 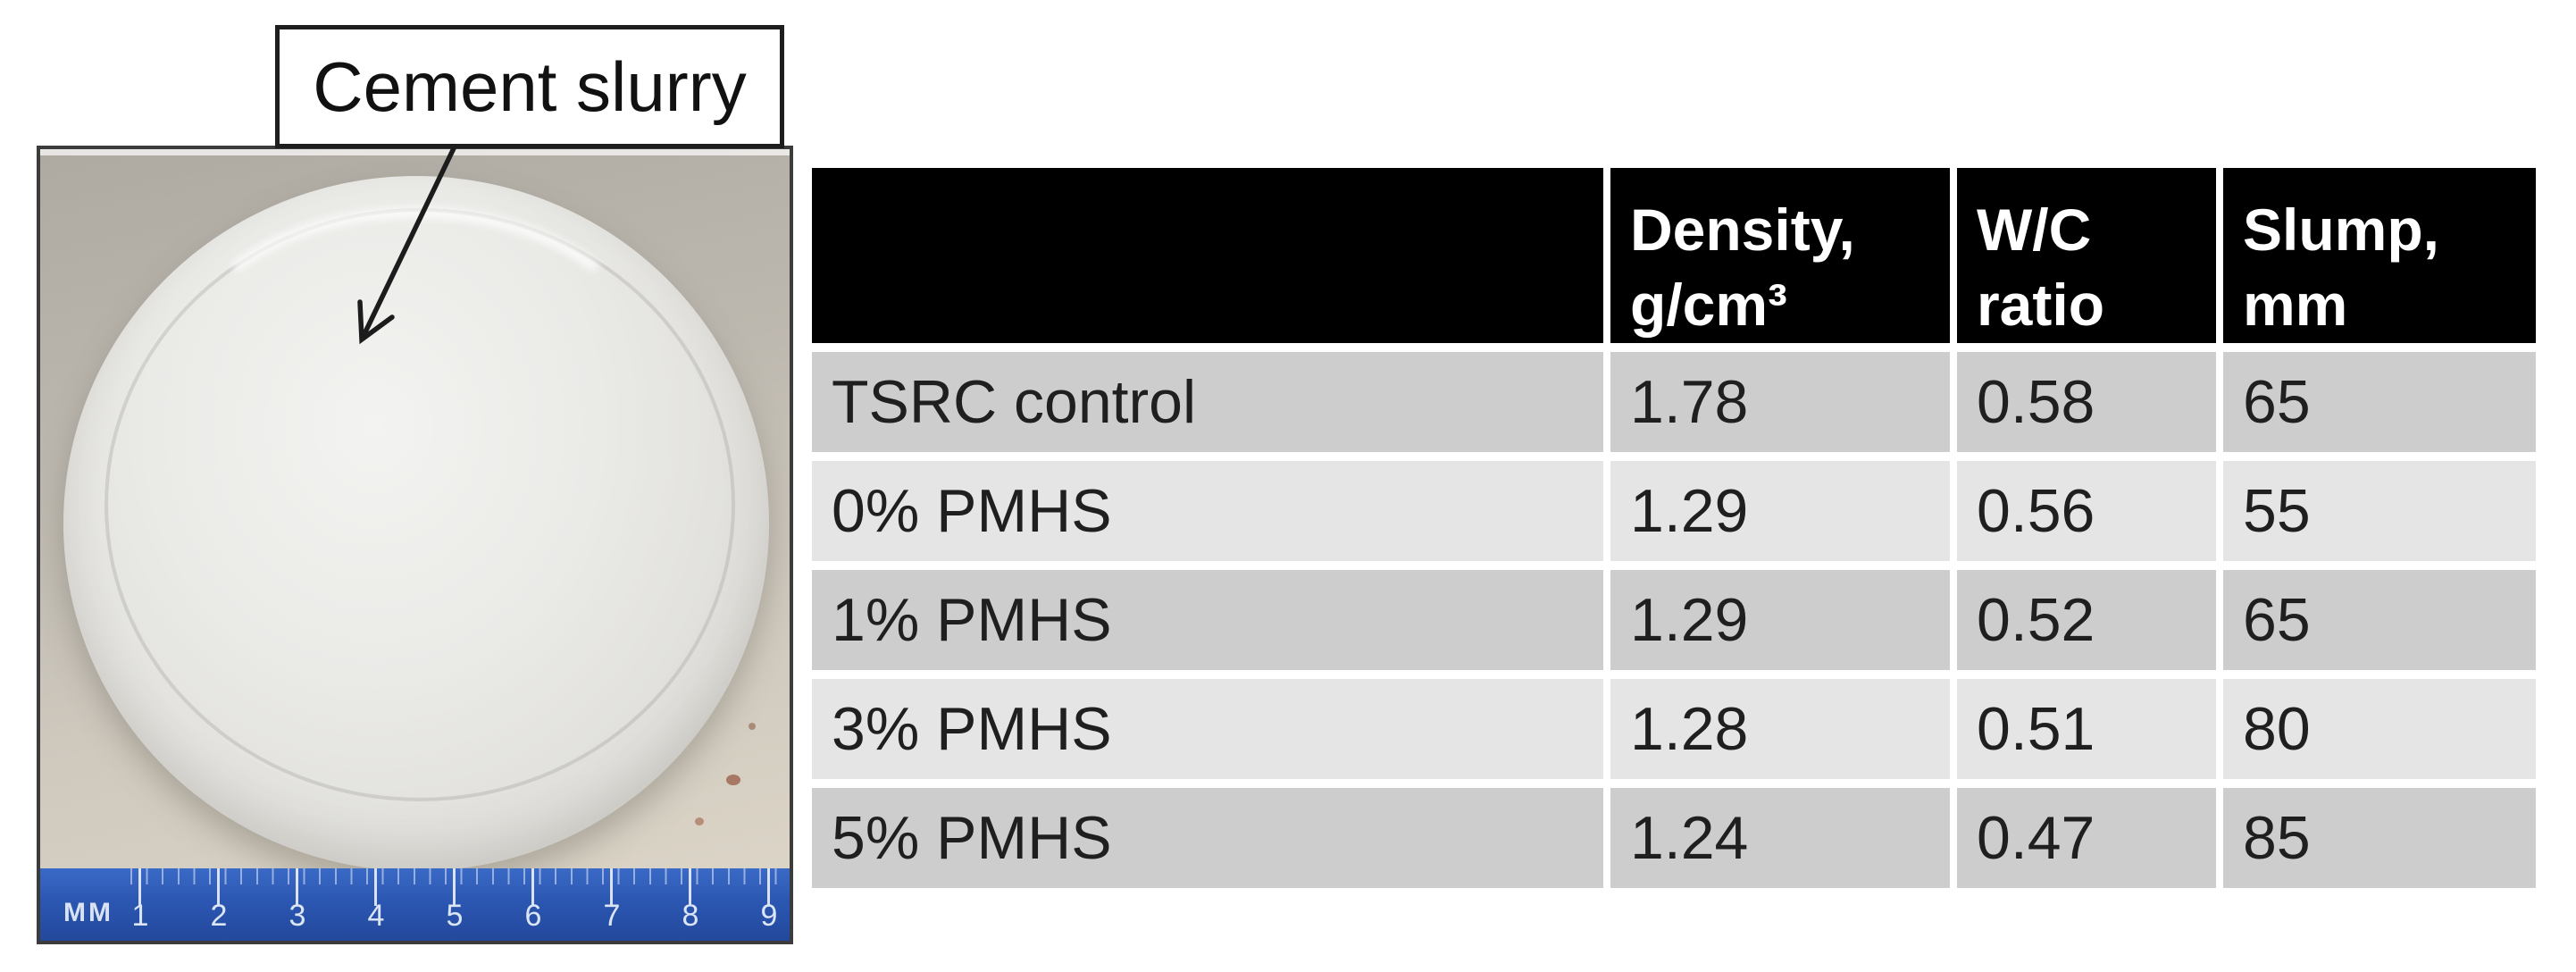 I want to click on cell-row4-slump: 85, so click(x=2380, y=838).